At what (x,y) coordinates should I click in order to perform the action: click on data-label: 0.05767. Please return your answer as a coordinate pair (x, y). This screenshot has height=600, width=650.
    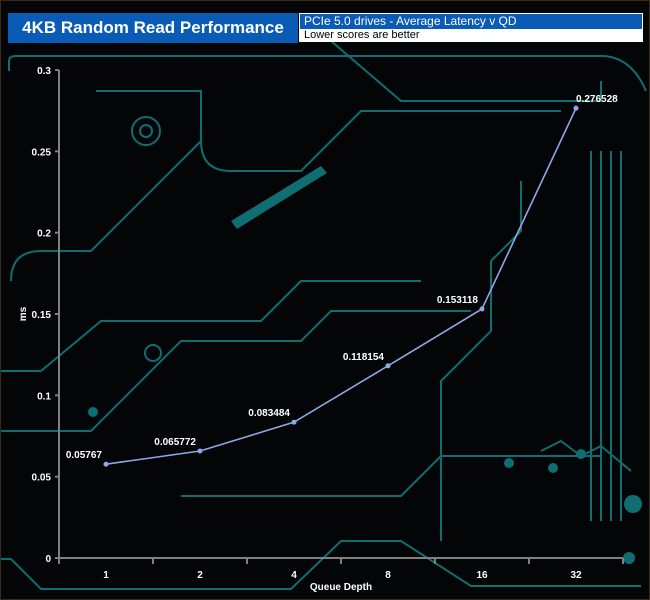
    Looking at the image, I should click on (84, 455).